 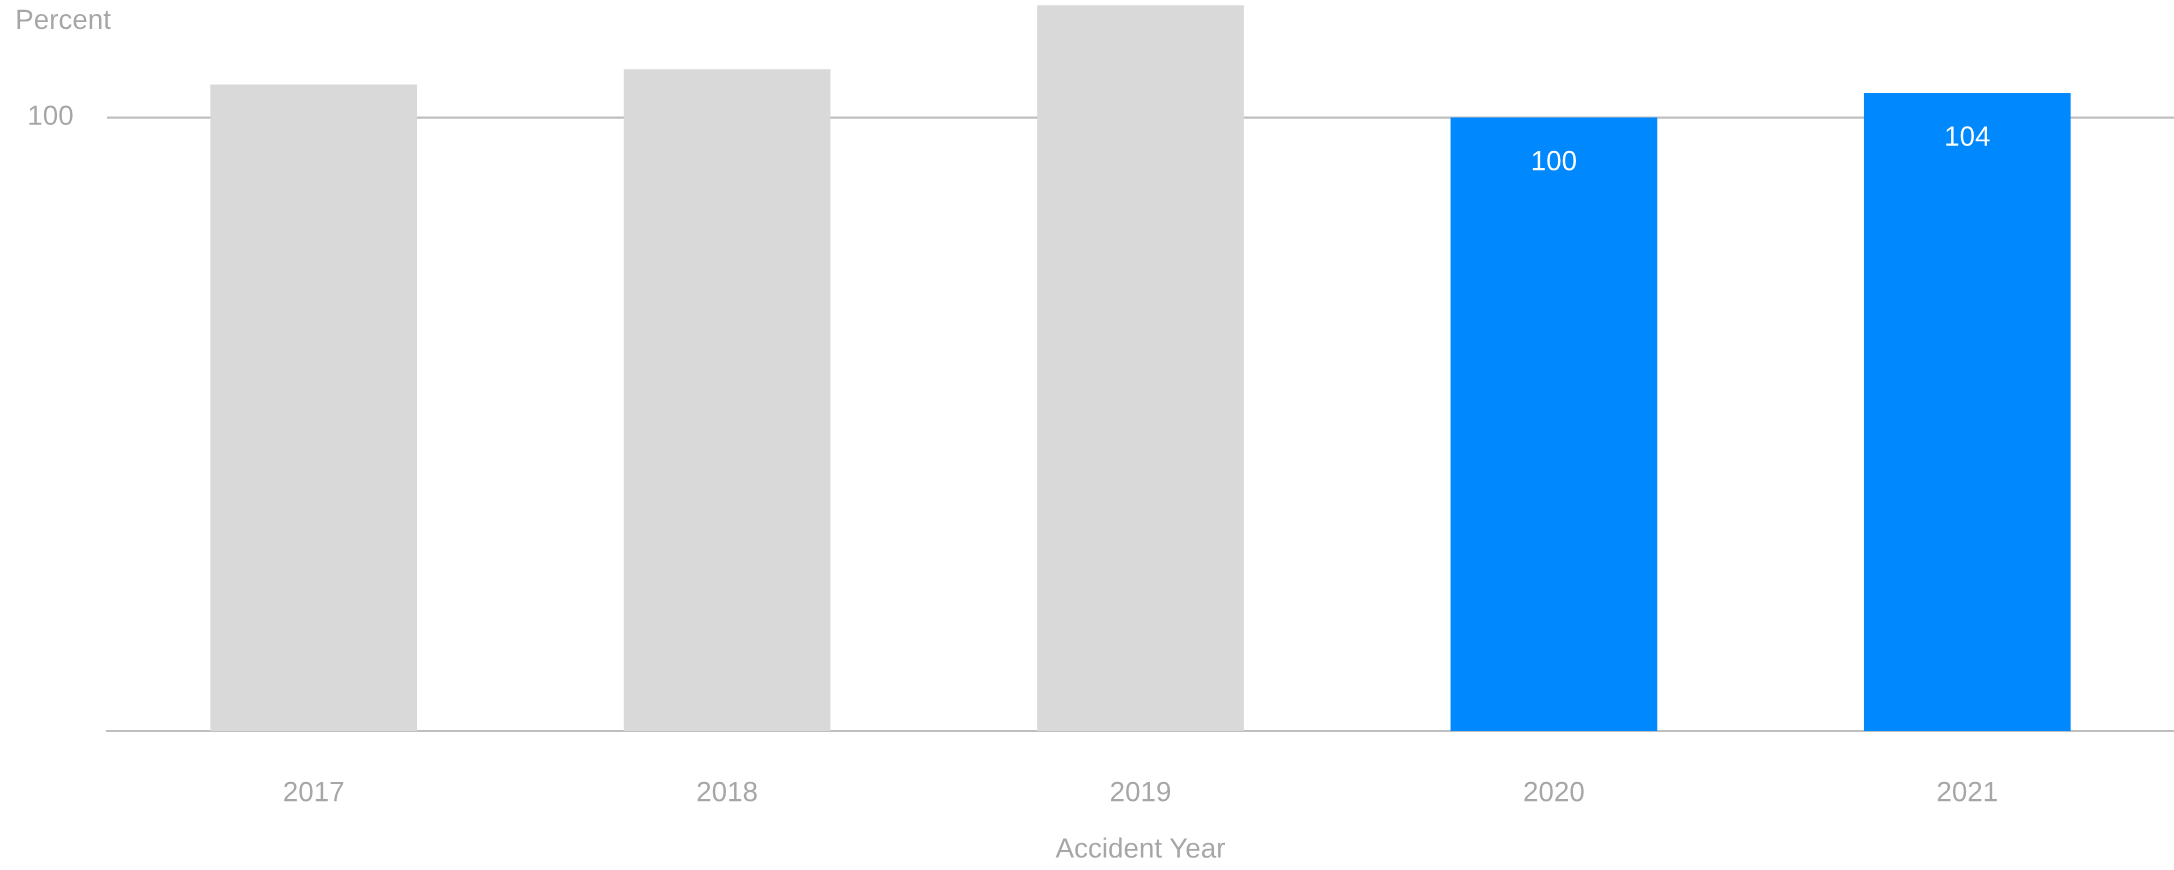 I want to click on x-axis-title: Accident Year, so click(x=1140, y=847).